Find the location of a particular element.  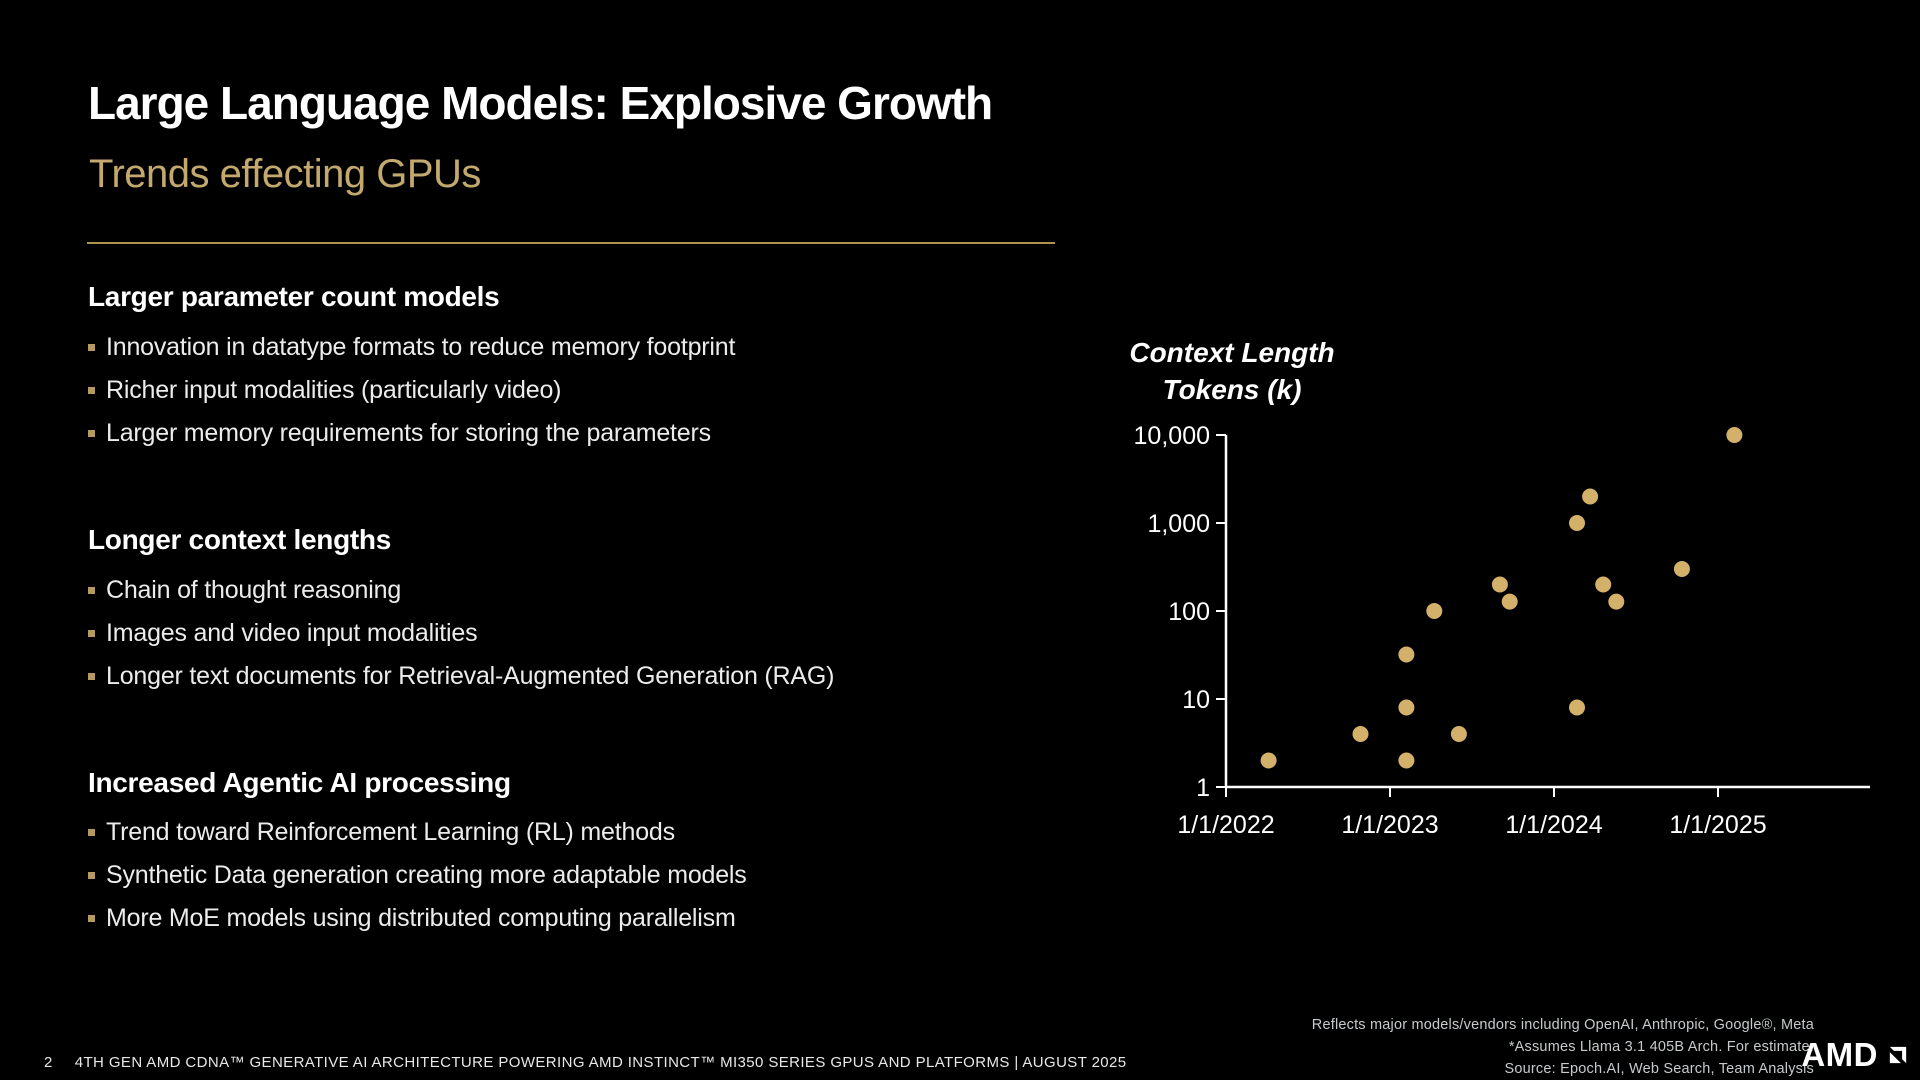

section-heading: Larger parameter count models is located at coordinates (294, 296).